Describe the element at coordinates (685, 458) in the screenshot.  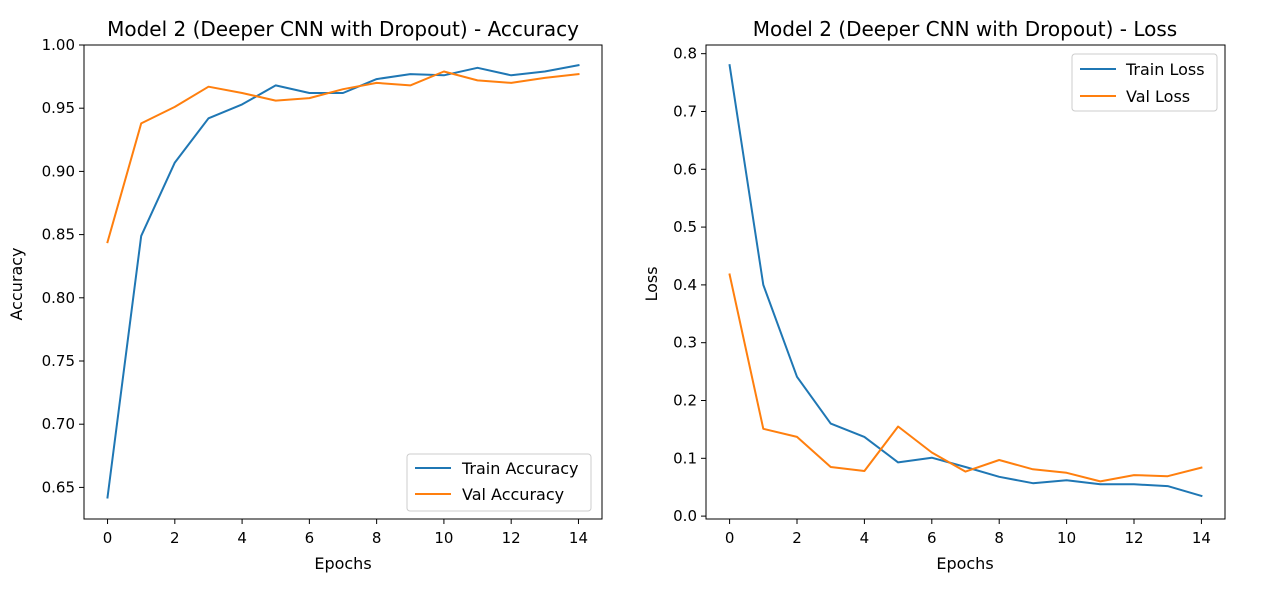
I see `y-tick-label: 0.1` at that location.